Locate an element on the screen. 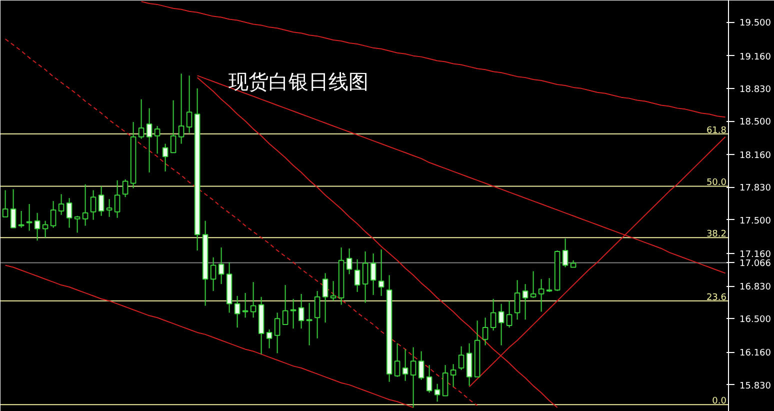  y-tick-label: 19.160 is located at coordinates (756, 57).